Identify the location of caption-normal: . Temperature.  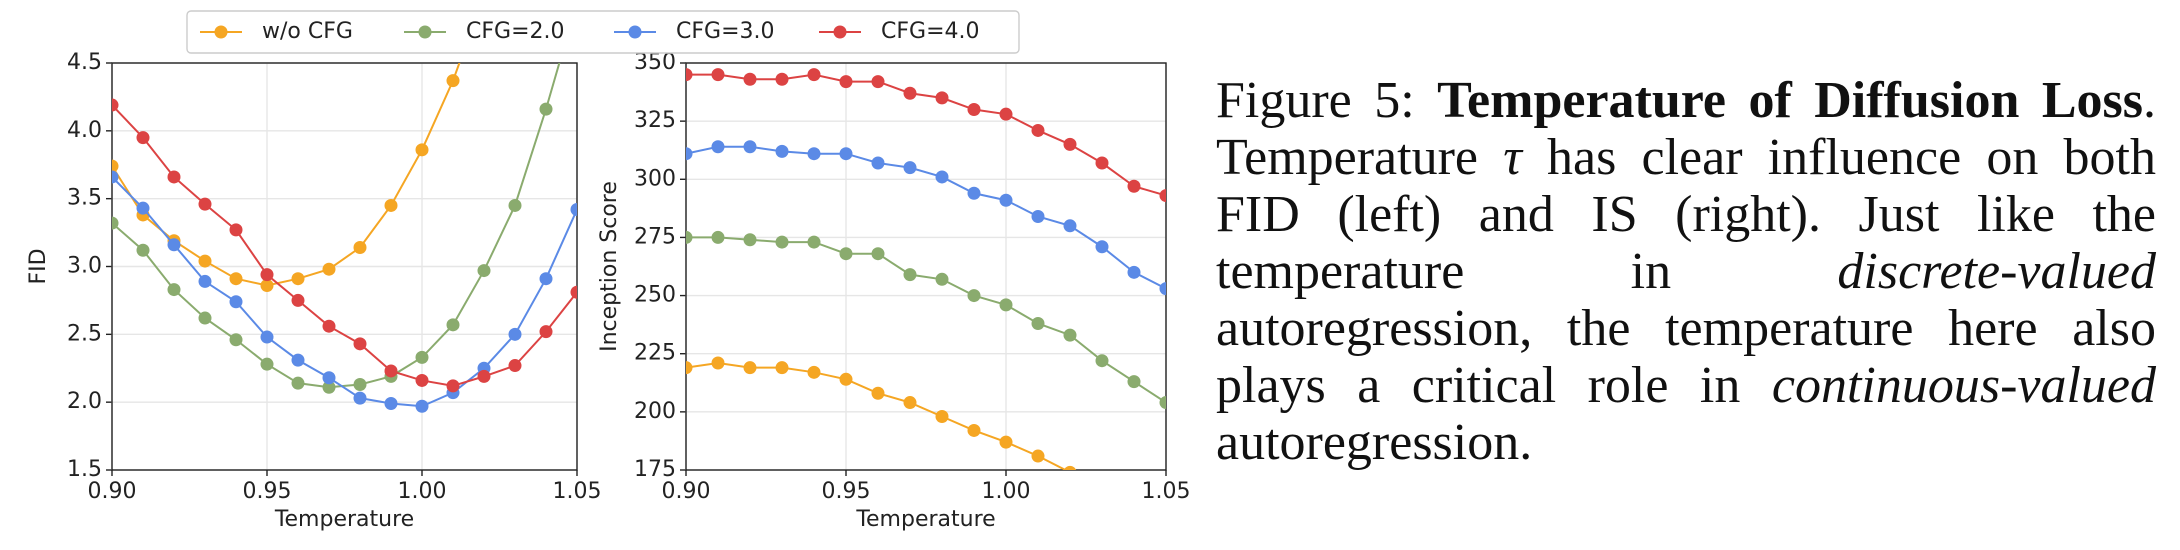
(1686, 129).